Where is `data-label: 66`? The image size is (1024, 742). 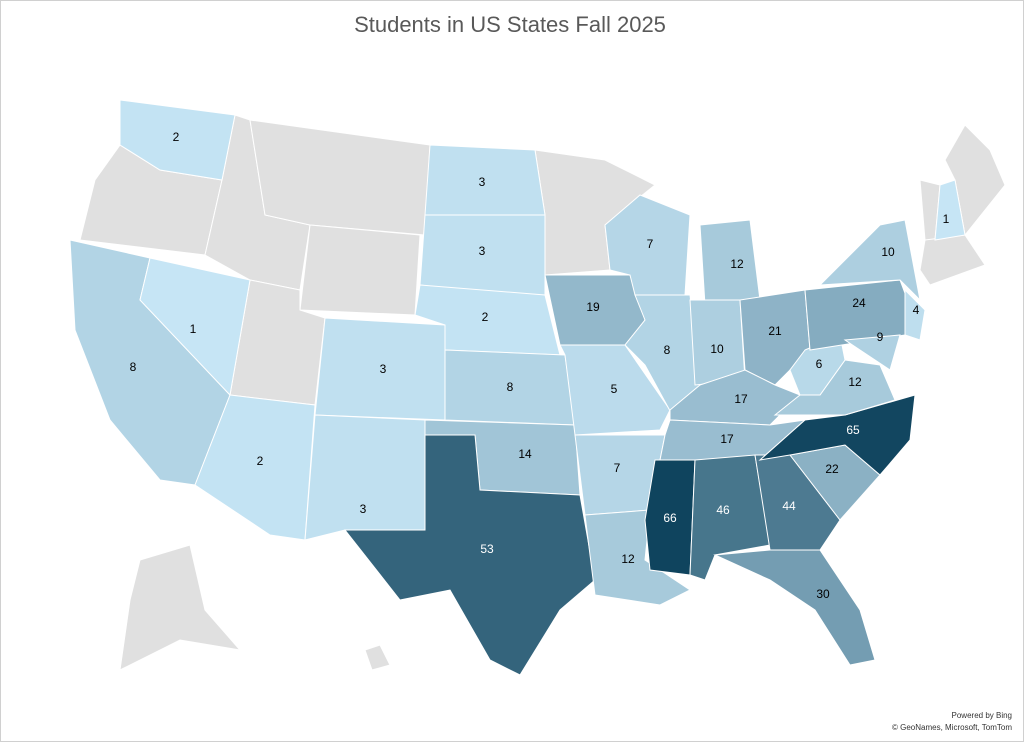
data-label: 66 is located at coordinates (670, 518).